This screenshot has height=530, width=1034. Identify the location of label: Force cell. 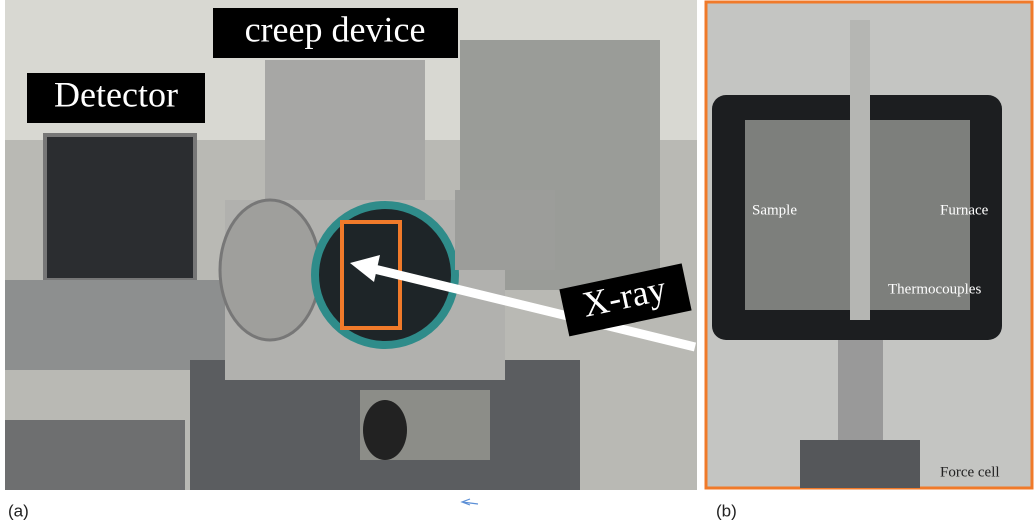
(970, 472).